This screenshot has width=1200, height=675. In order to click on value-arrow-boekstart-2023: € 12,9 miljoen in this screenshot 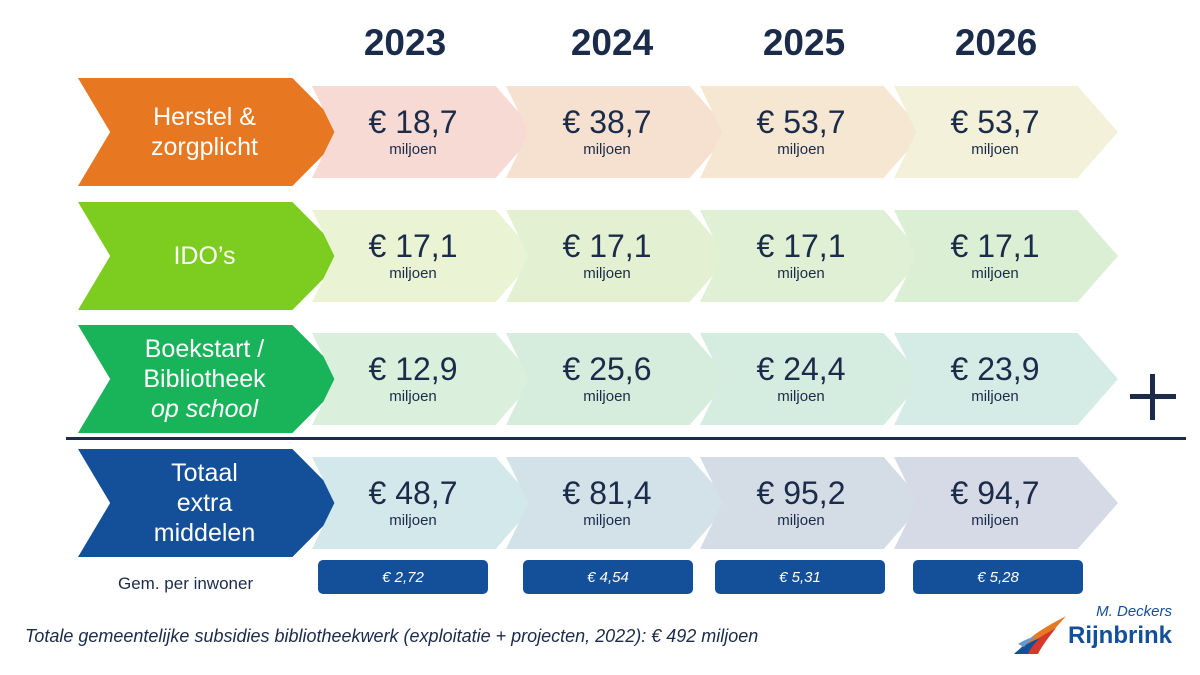, I will do `click(424, 379)`.